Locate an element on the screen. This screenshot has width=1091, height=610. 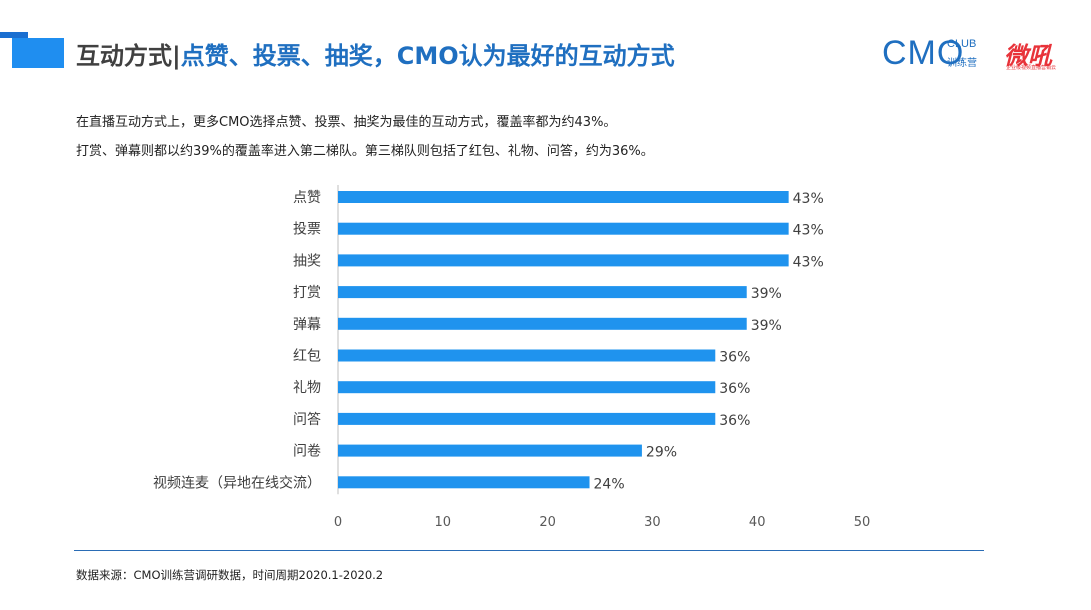
weihou-logo: 微吼 is located at coordinates (1028, 56).